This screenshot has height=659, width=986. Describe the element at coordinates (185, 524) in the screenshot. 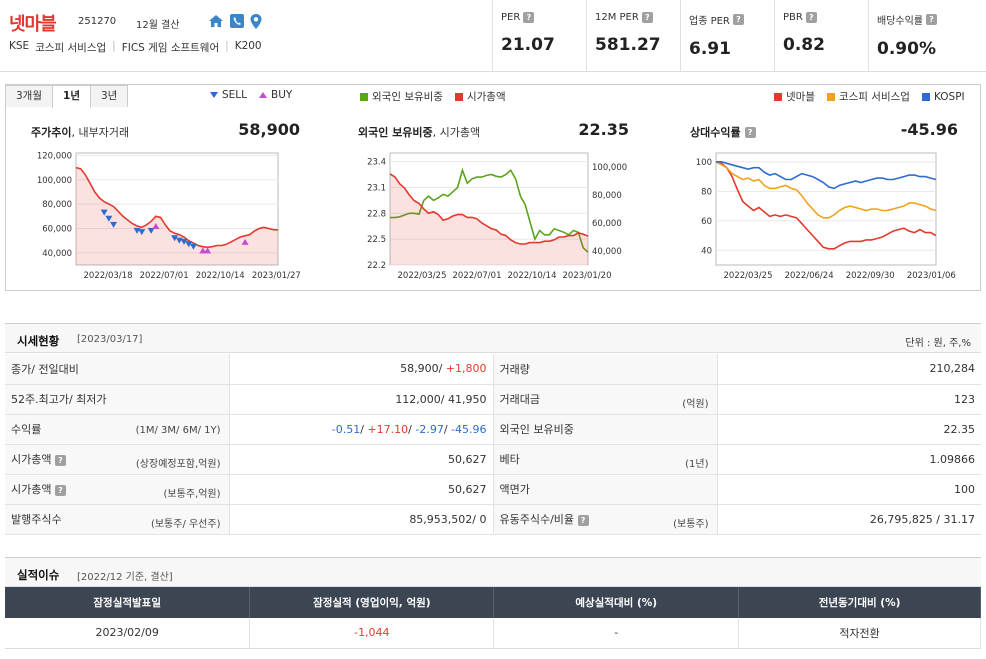

I see `label-sub: (보통주/ 우선주)` at that location.